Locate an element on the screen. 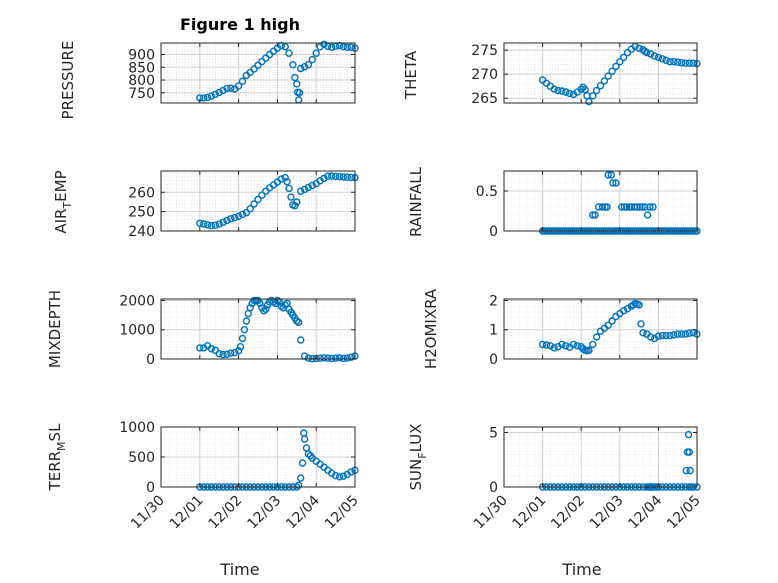 The height and width of the screenshot is (583, 778). axes-box is located at coordinates (258, 73).